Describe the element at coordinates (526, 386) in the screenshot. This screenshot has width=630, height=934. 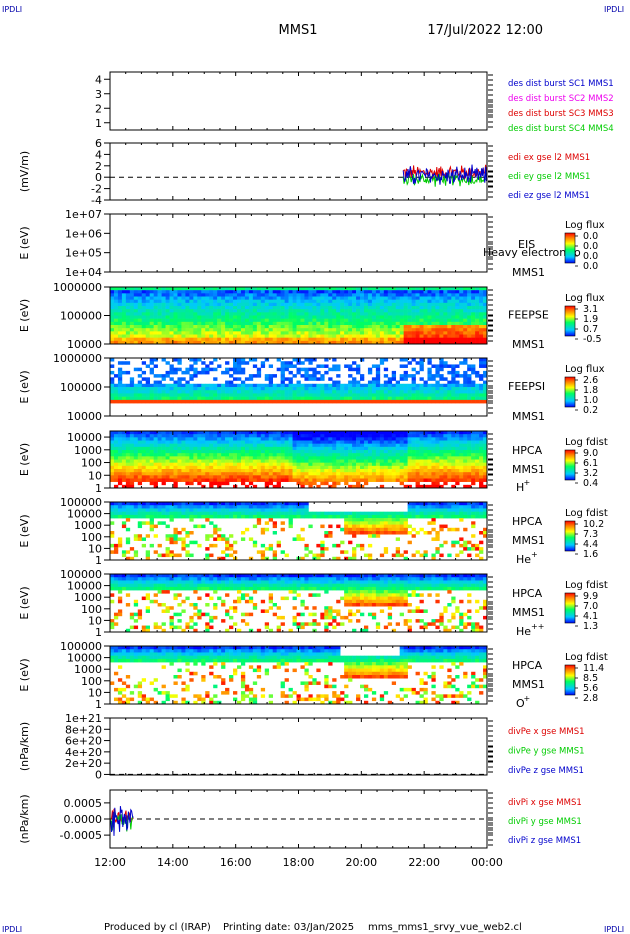
I see `instrument-label: FEEPSI` at that location.